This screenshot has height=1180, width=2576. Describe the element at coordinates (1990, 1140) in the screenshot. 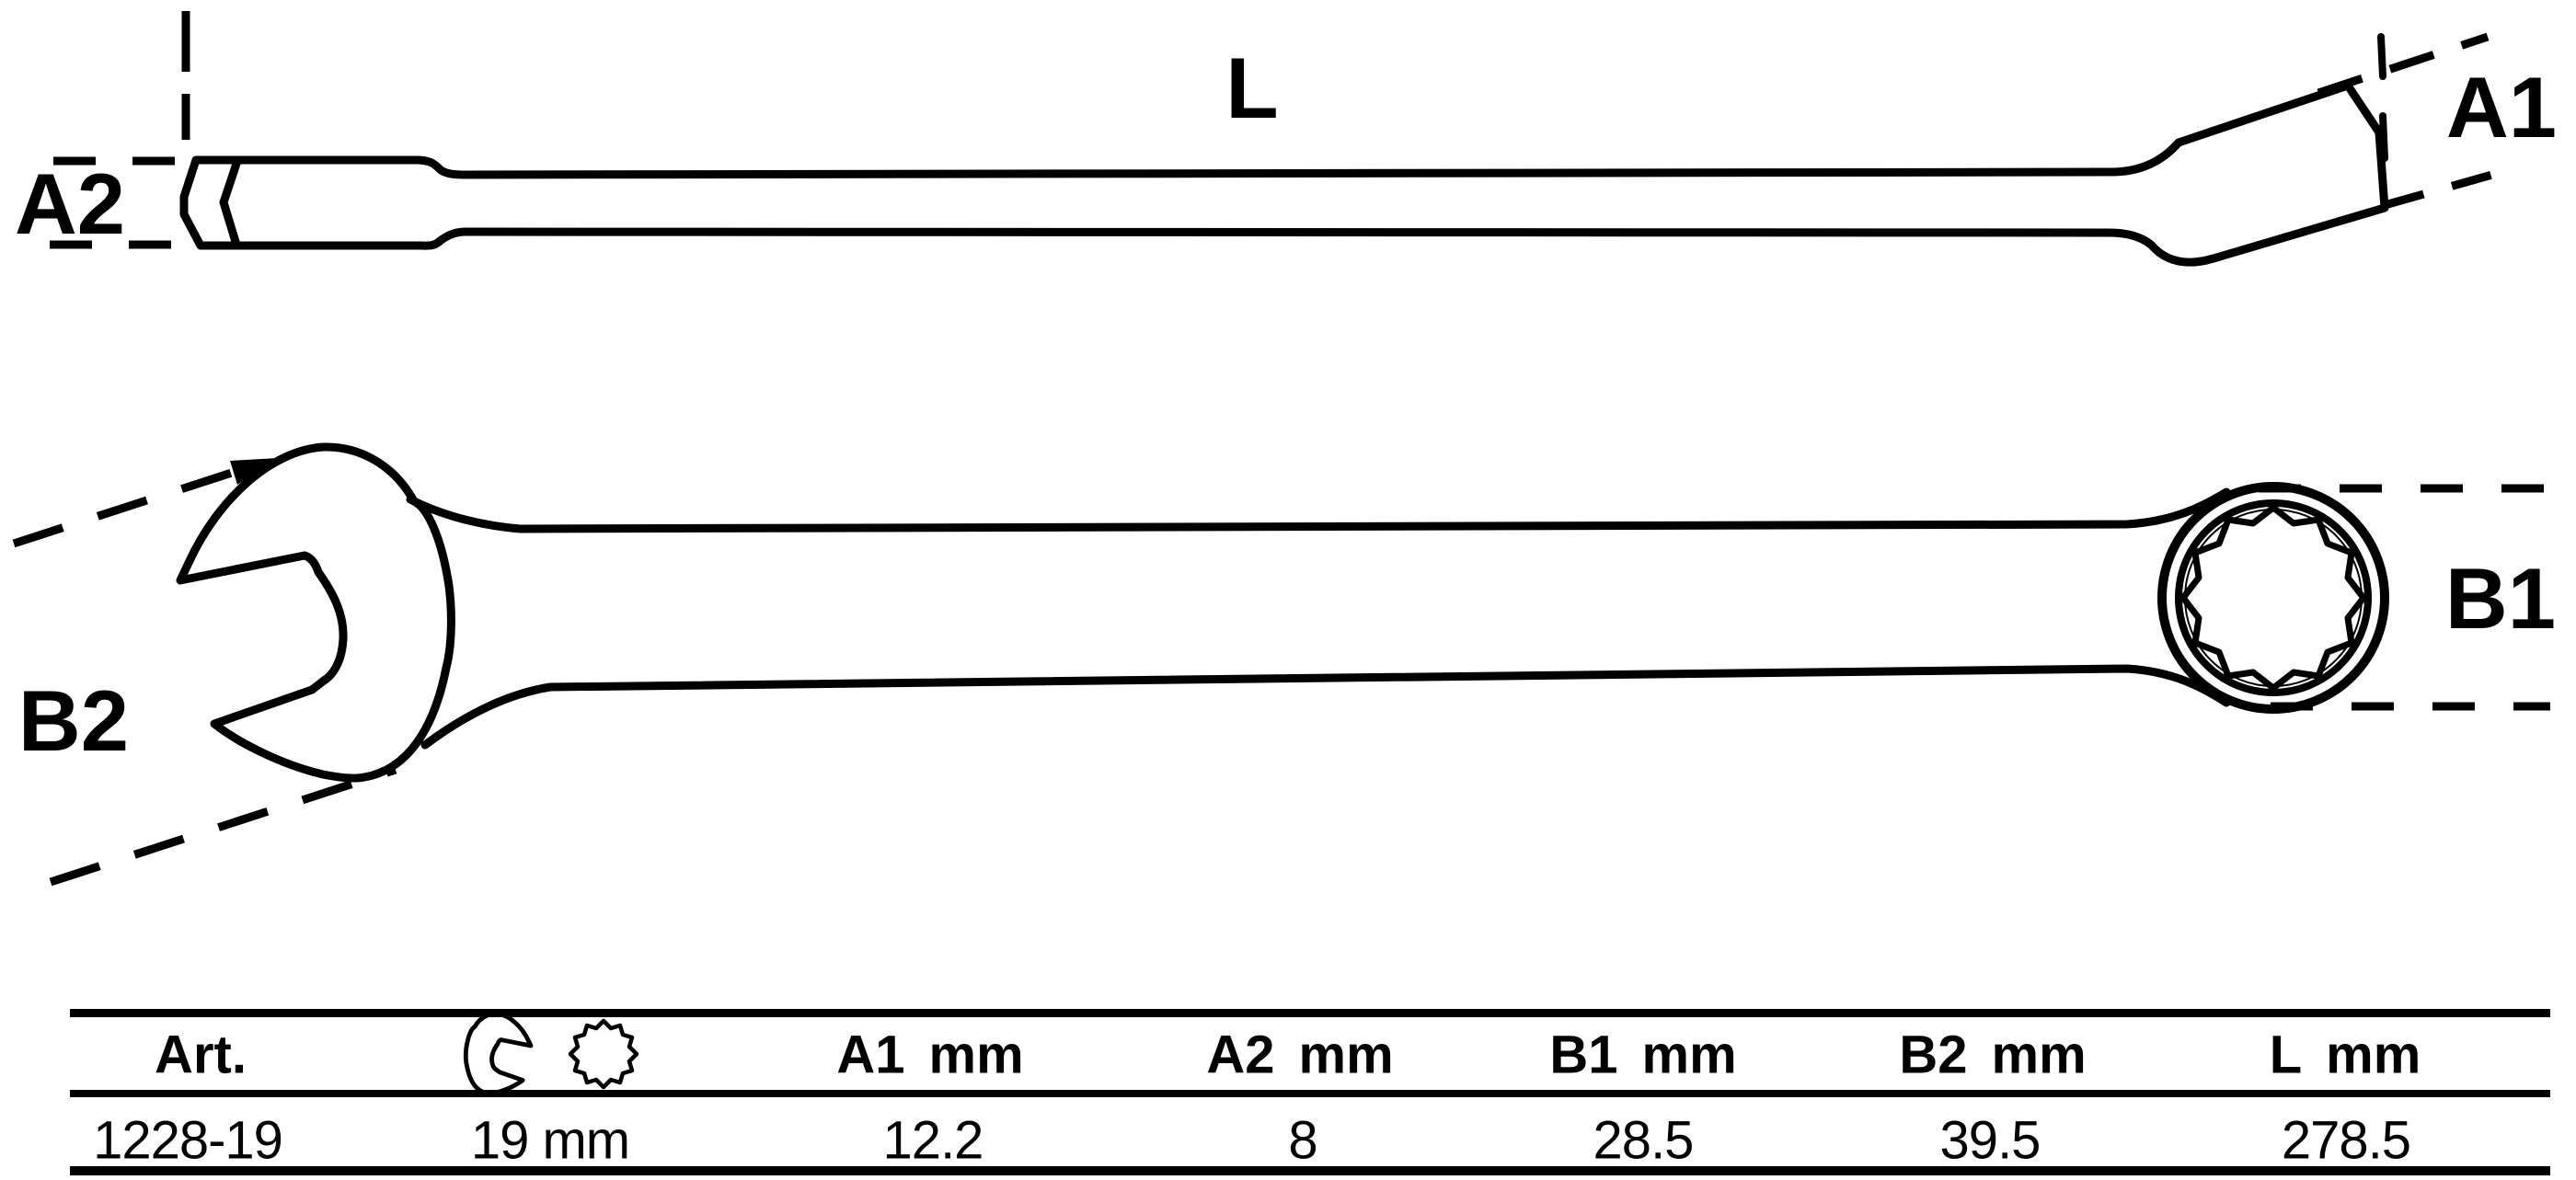

I see `table-cell-b2-value: 39.5` at that location.